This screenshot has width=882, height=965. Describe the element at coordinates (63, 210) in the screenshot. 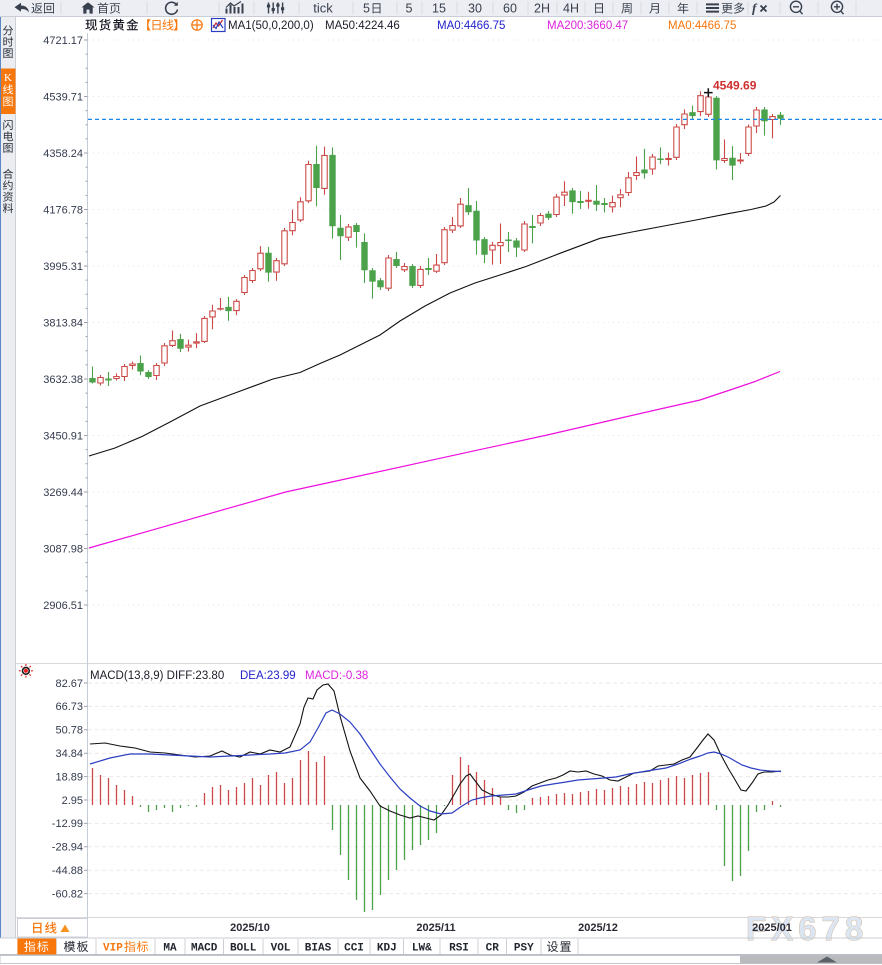

I see `svg-text: 4176.78` at that location.